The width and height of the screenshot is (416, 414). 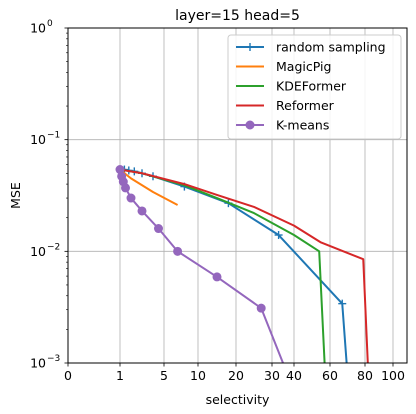 I want to click on legend-label-reformer: Reformer, so click(x=305, y=105).